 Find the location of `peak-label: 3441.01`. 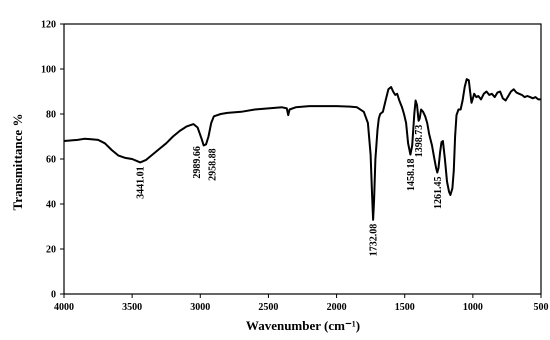

peak-label: 3441.01 is located at coordinates (141, 182).